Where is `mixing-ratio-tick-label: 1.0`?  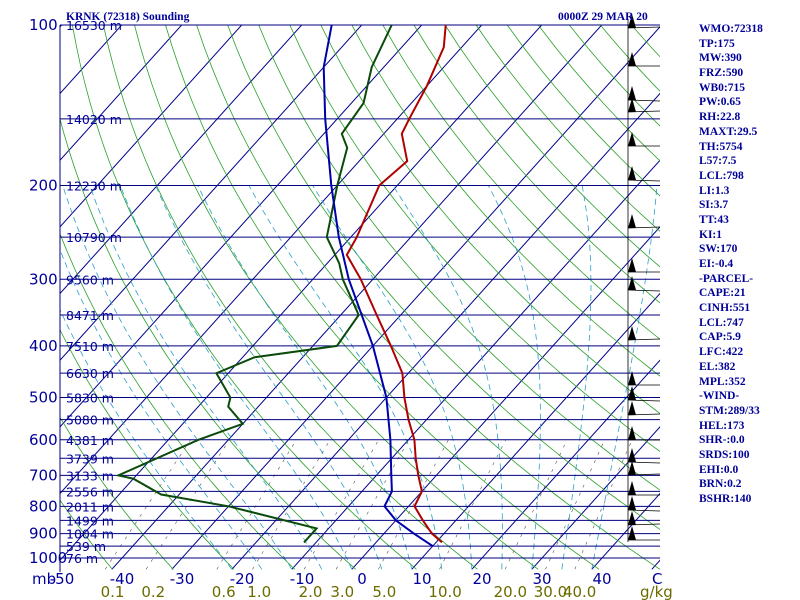
mixing-ratio-tick-label: 1.0 is located at coordinates (259, 591).